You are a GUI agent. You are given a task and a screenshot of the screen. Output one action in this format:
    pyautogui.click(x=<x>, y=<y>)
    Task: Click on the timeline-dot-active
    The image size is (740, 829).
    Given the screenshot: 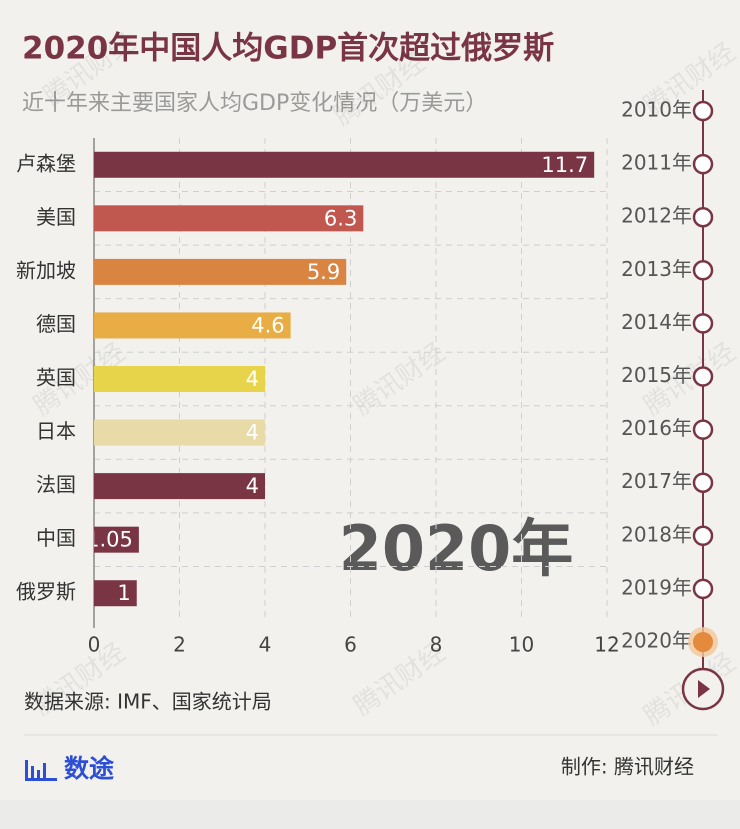 What is the action you would take?
    pyautogui.click(x=703, y=642)
    